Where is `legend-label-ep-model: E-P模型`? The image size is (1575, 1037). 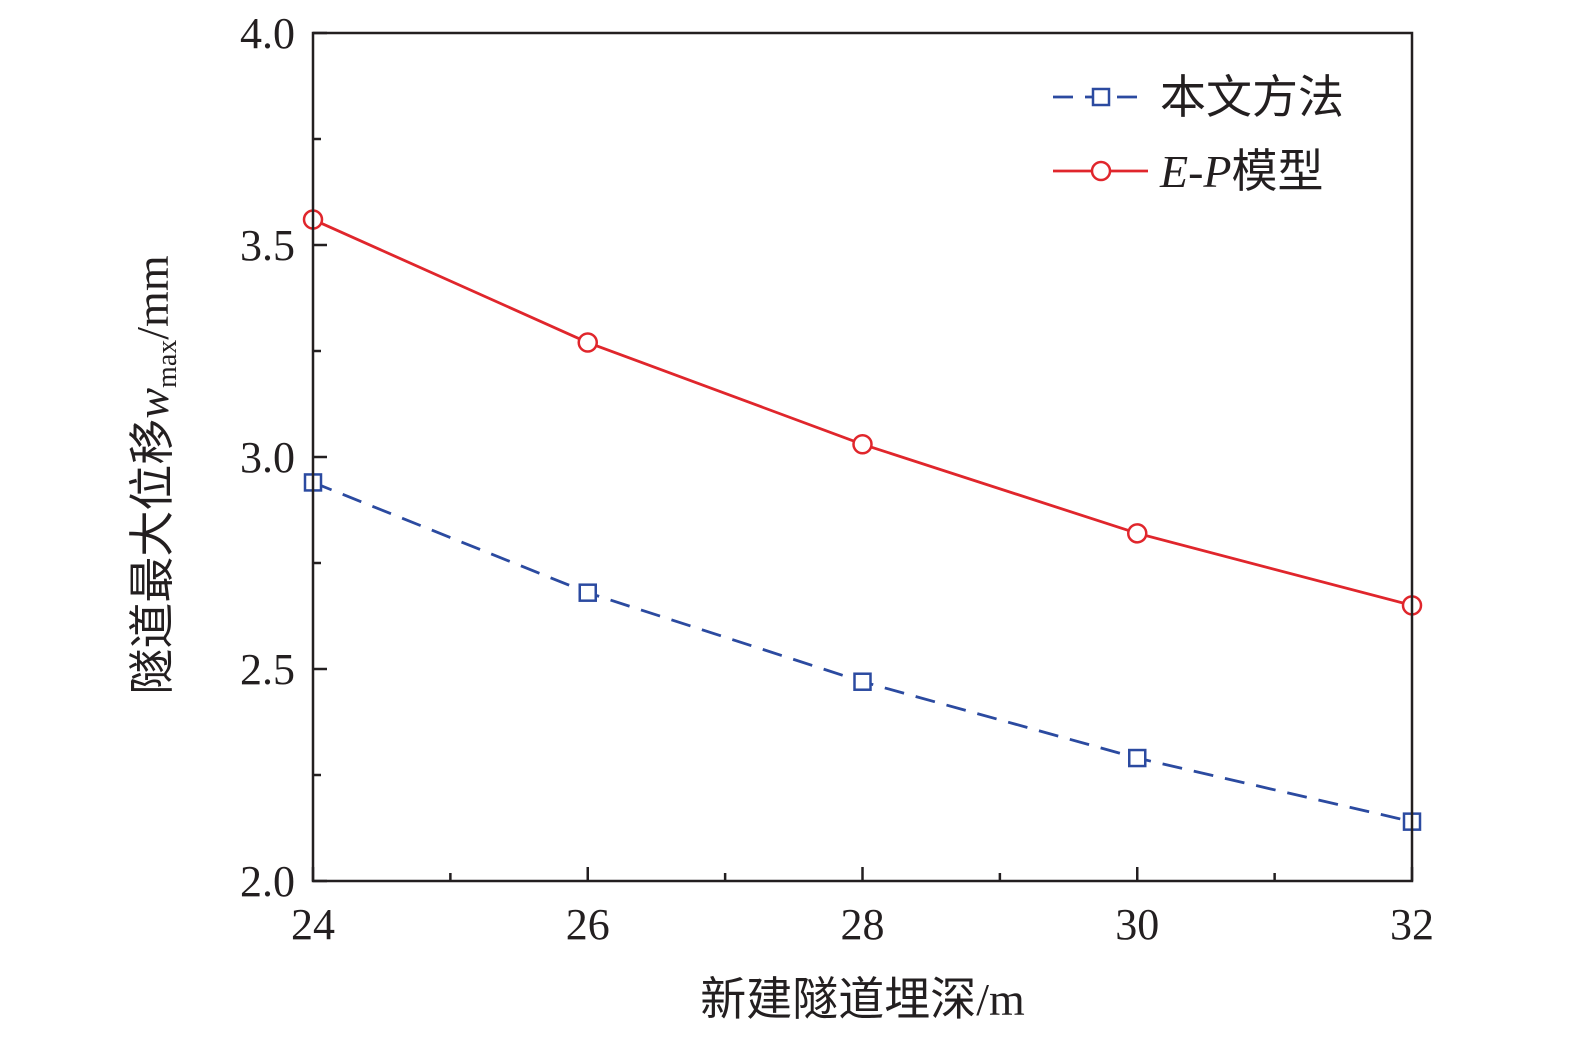
legend-label-ep-model: E-P模型 is located at coordinates (1241, 171).